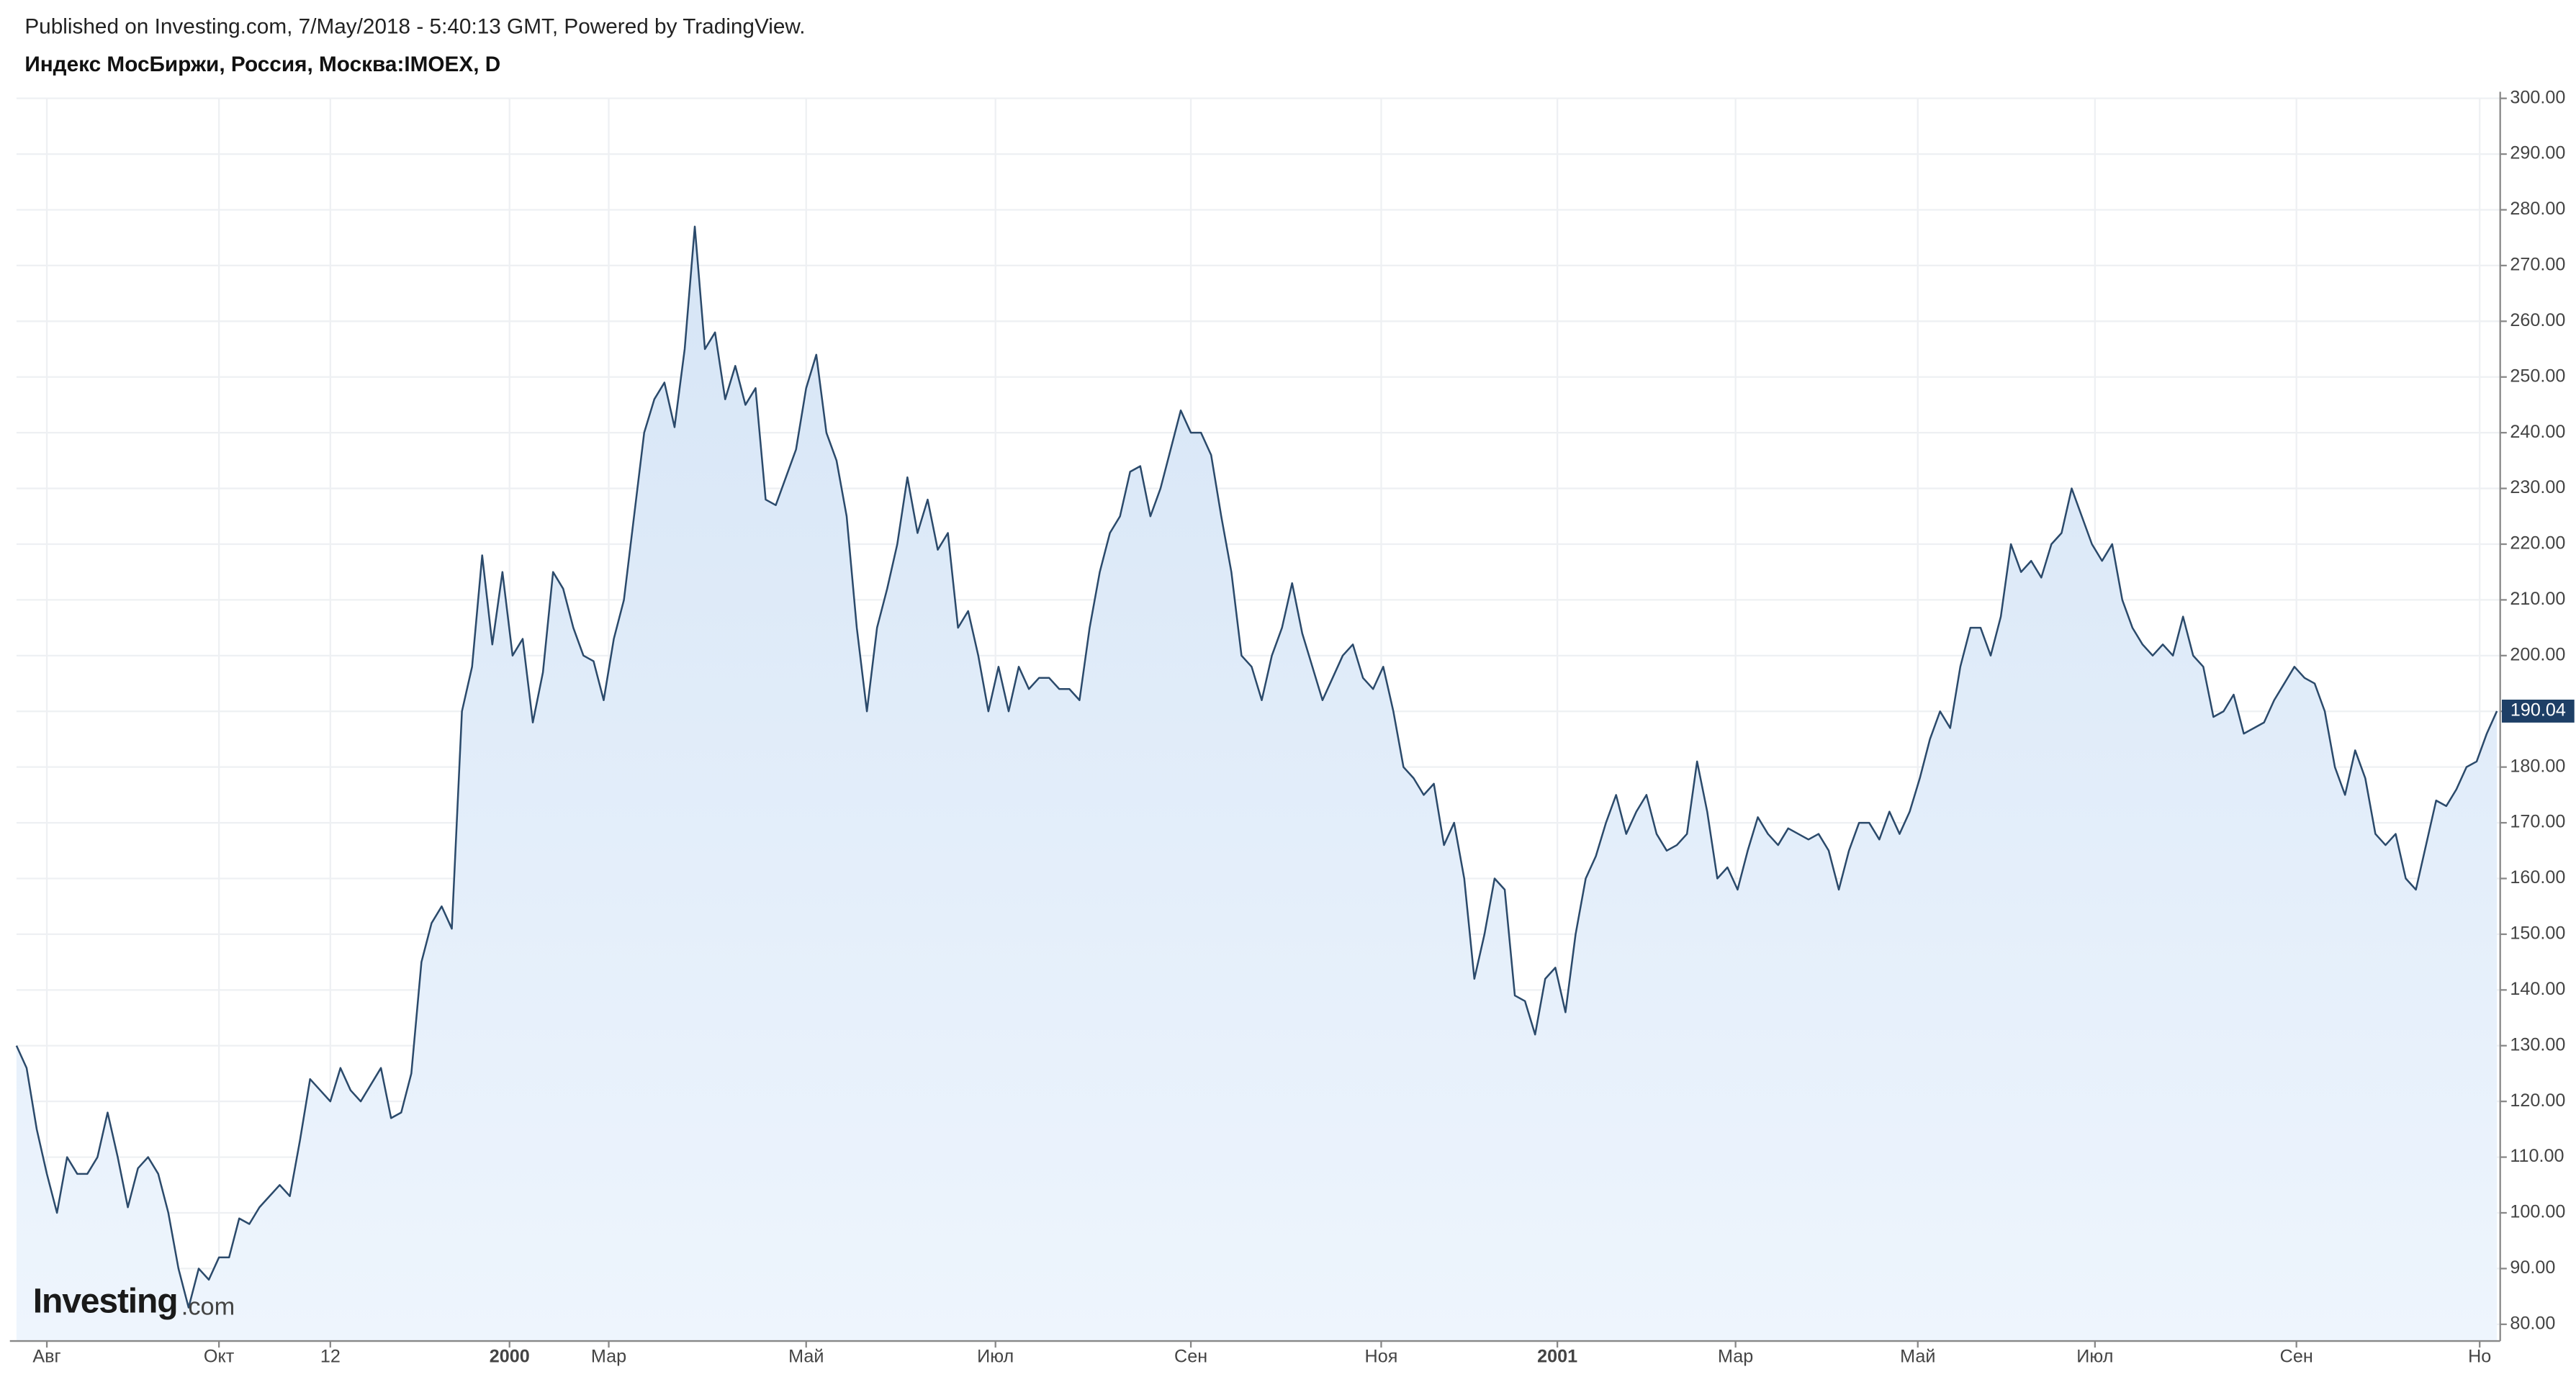  I want to click on y-tick-label: 260.00, so click(2537, 320).